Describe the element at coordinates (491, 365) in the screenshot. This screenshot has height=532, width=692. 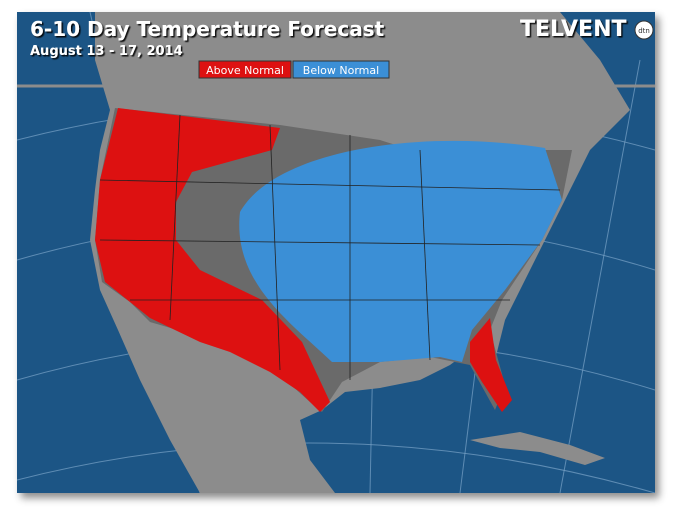
I see `above-normal-area` at that location.